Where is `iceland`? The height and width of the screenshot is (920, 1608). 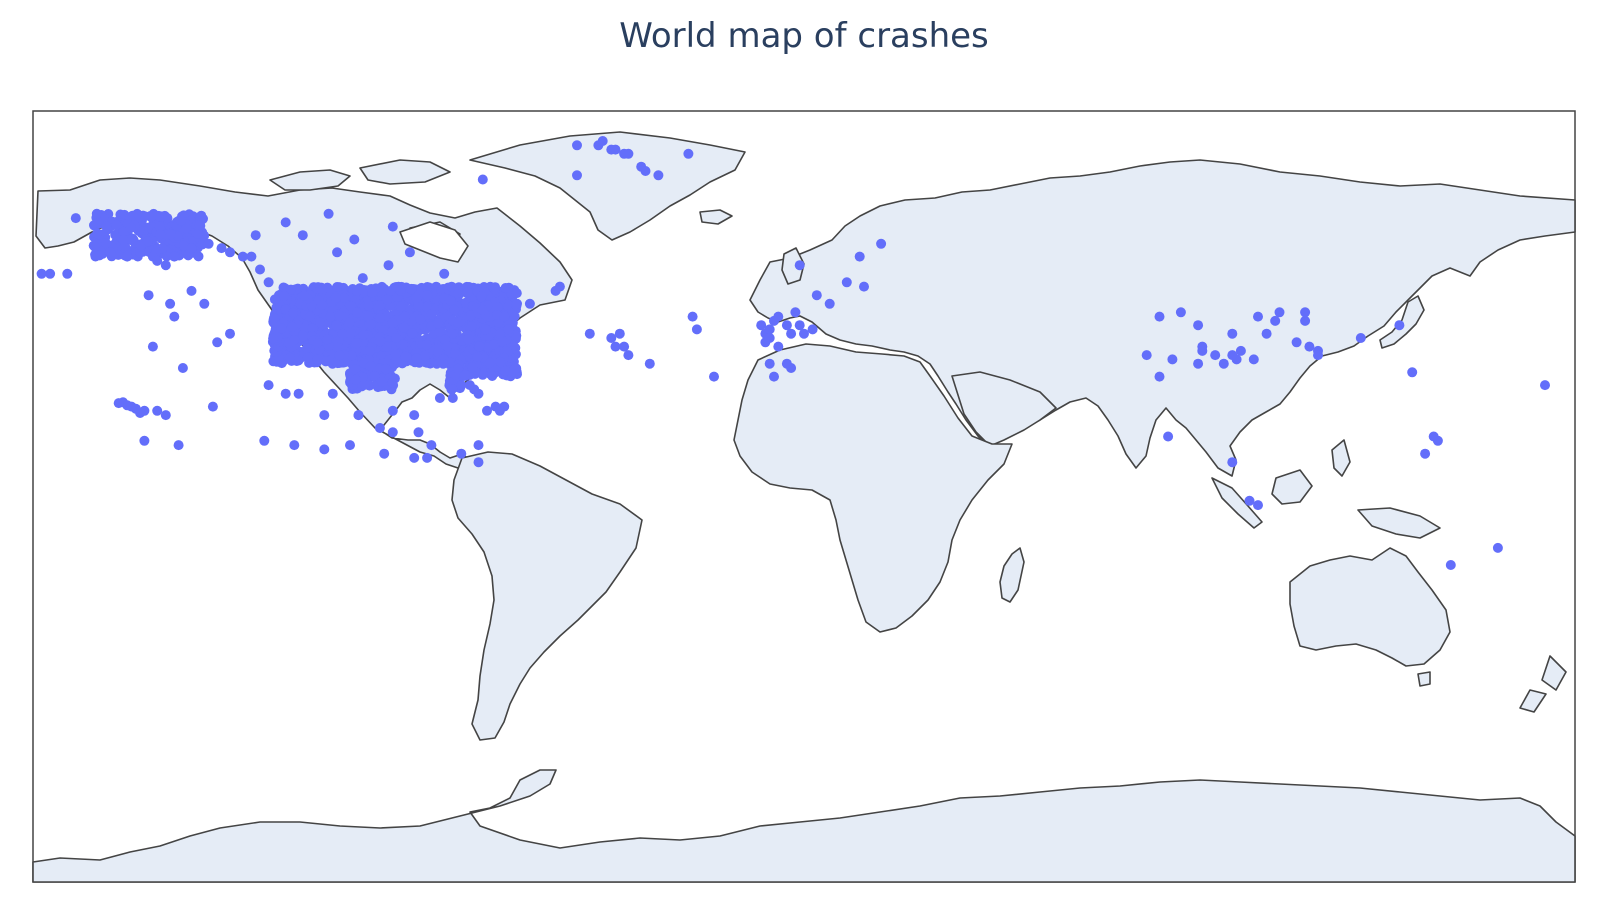 iceland is located at coordinates (716, 217).